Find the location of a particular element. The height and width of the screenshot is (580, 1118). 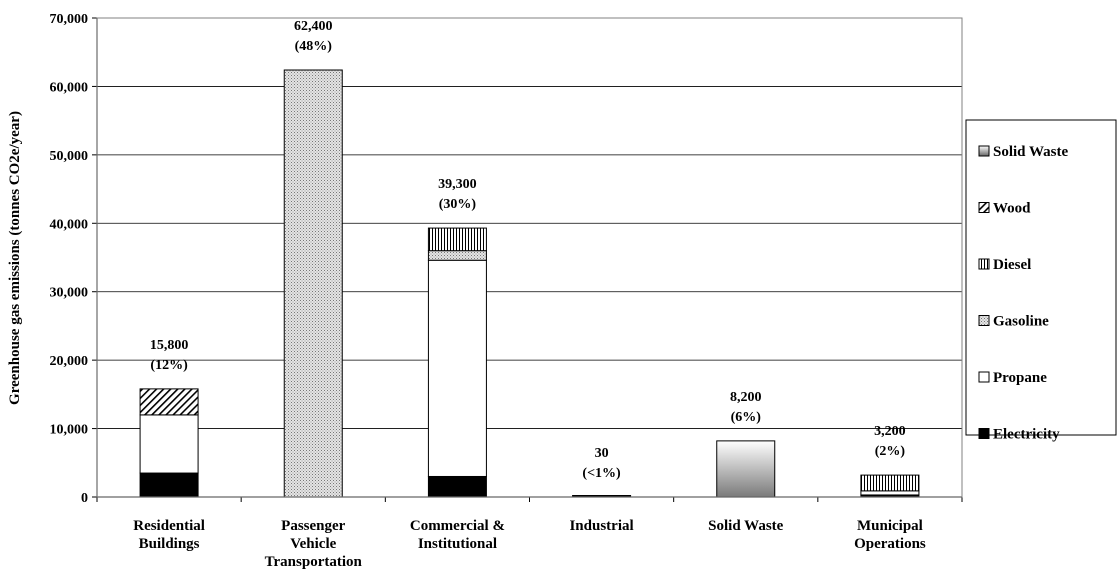

data-label: 8,200 is located at coordinates (746, 397).